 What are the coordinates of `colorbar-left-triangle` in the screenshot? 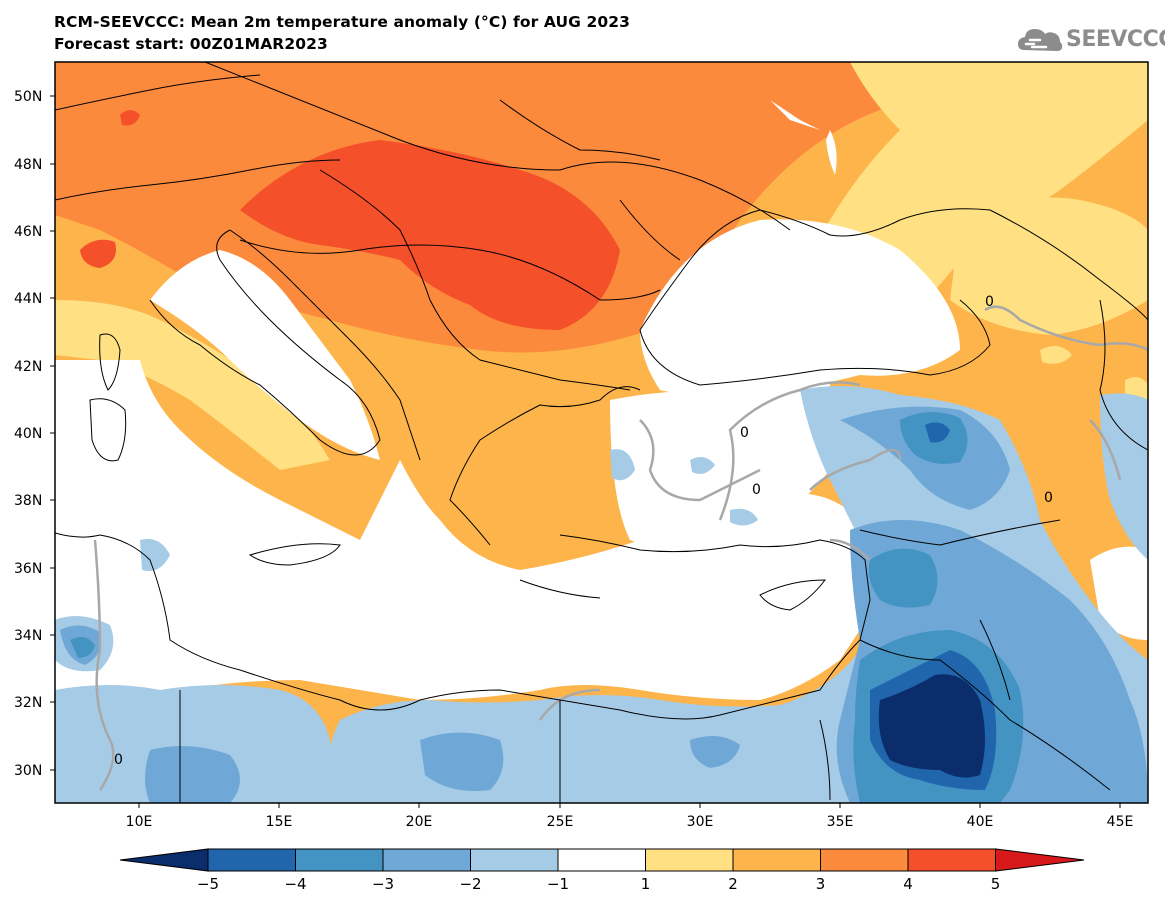 It's located at (164, 860).